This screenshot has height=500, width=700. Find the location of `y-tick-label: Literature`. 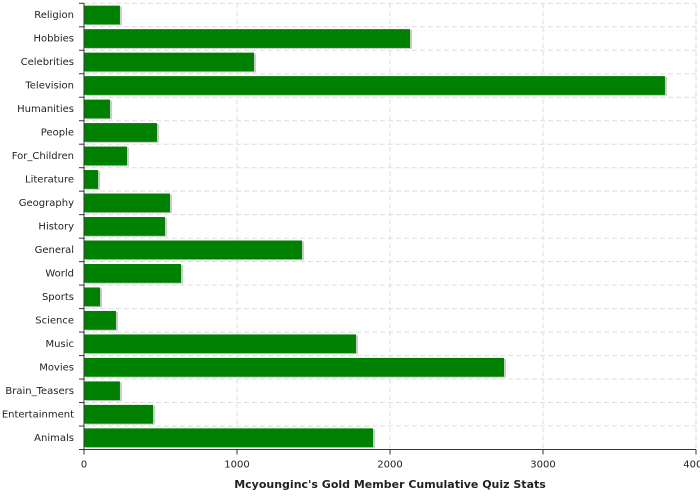

y-tick-label: Literature is located at coordinates (49, 179).